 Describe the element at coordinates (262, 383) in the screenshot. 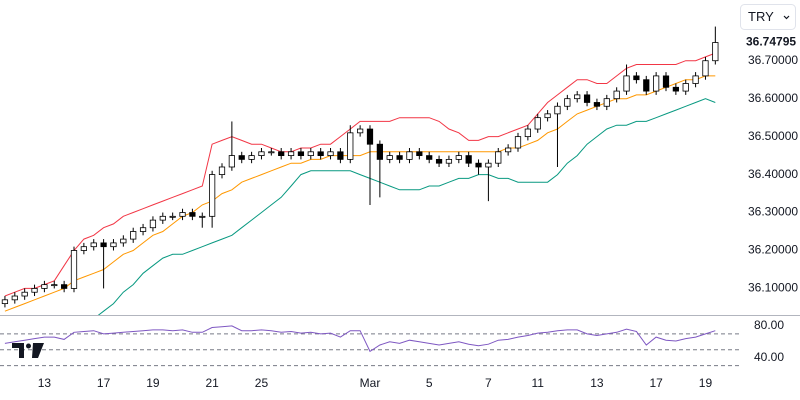

I see `x-tick-label: 25` at that location.